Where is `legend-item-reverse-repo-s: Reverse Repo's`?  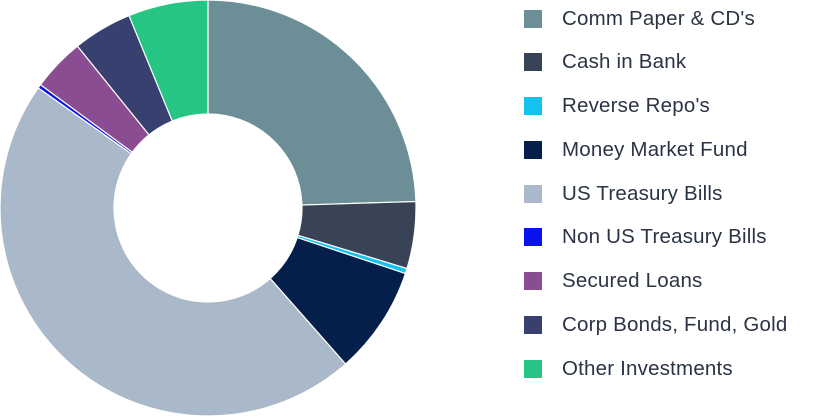
legend-item-reverse-repo-s: Reverse Repo's is located at coordinates (681, 106).